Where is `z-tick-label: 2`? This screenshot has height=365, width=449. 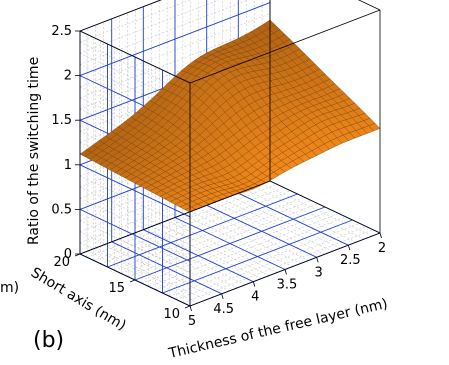
z-tick-label: 2 is located at coordinates (68, 76).